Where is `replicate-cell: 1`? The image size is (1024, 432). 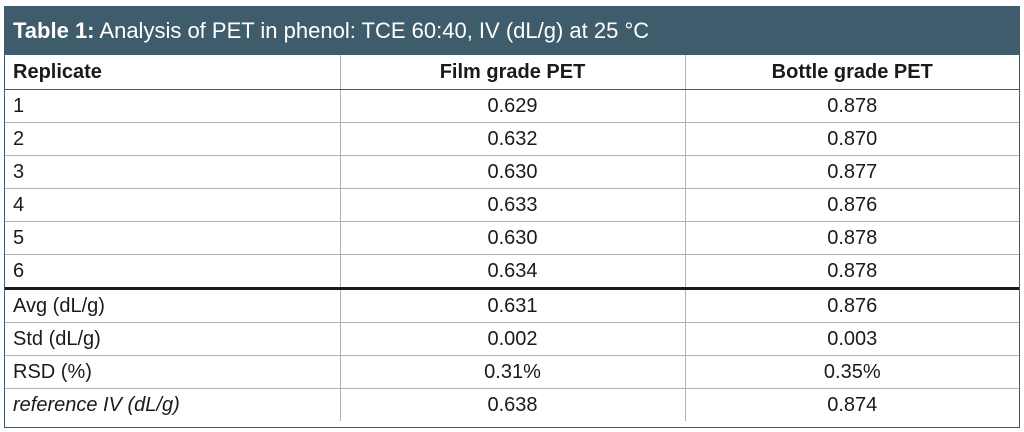 replicate-cell: 1 is located at coordinates (172, 106).